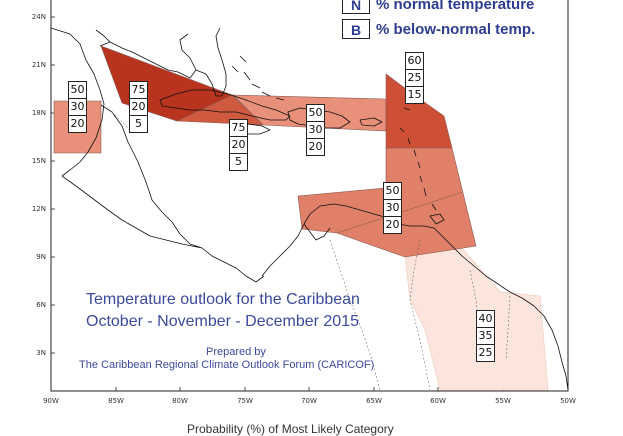 Image resolution: width=623 pixels, height=436 pixels. I want to click on prob-box-leeward: 60 25 15, so click(414, 78).